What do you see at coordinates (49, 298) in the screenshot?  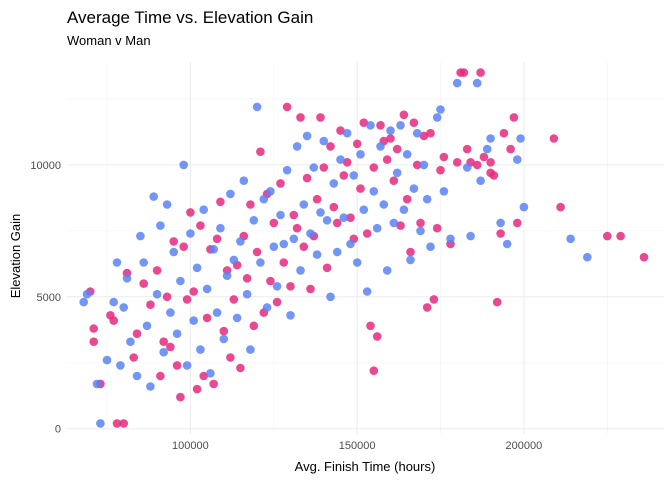 I see `y-tick-label: 5000` at bounding box center [49, 298].